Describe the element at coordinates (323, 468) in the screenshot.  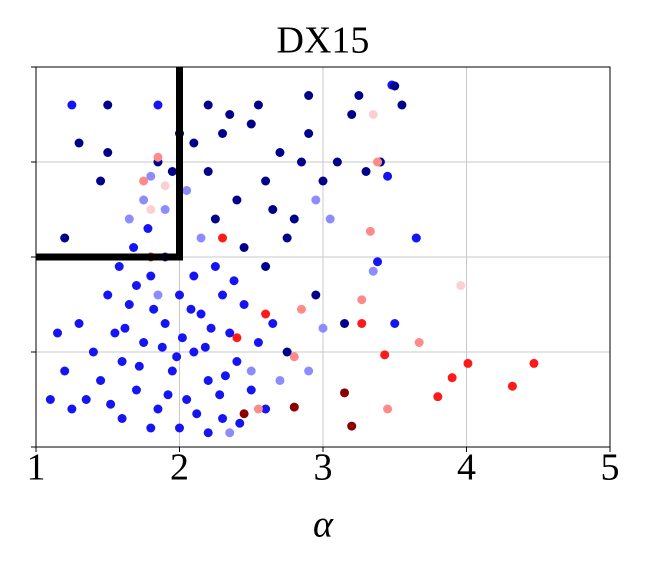
I see `x-tick-label: 3` at that location.